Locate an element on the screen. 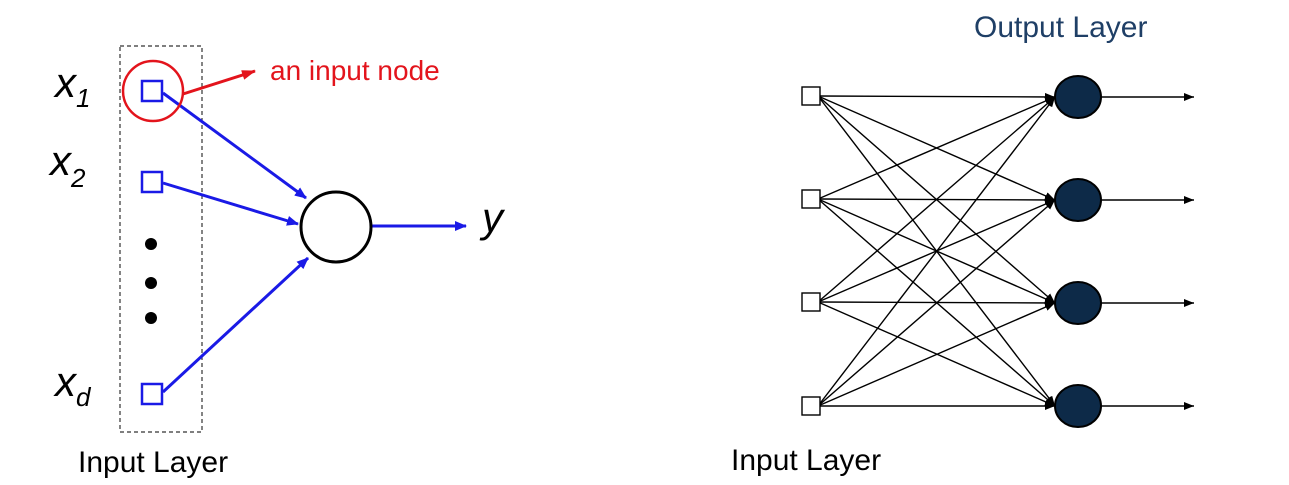  input-node-xd is located at coordinates (152, 394).